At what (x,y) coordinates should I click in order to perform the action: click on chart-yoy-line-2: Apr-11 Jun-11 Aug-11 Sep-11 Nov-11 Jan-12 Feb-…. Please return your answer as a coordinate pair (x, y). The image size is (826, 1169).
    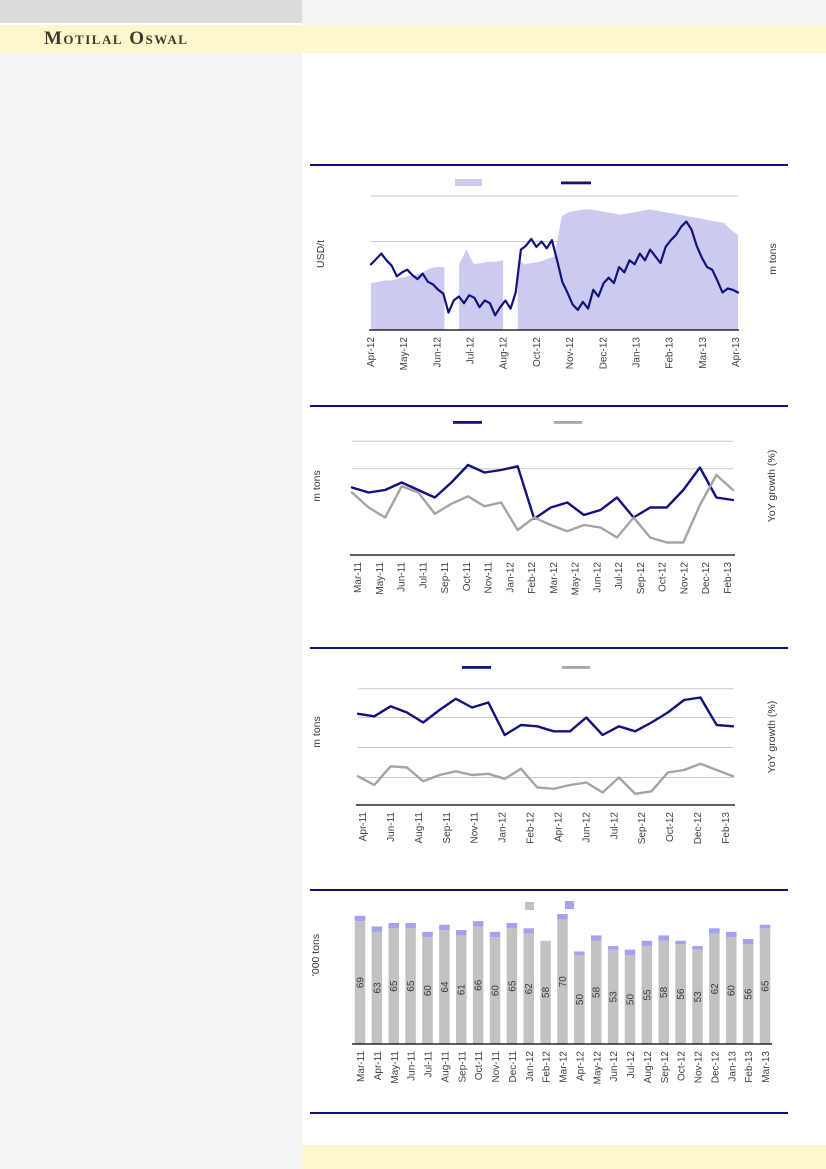
    Looking at the image, I should click on (545, 755).